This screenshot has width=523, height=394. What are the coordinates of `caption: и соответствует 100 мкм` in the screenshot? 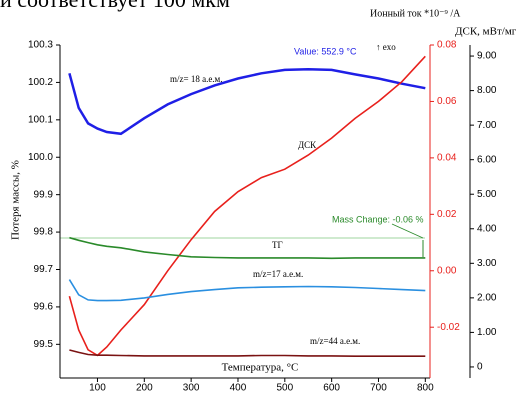 It's located at (115, 6).